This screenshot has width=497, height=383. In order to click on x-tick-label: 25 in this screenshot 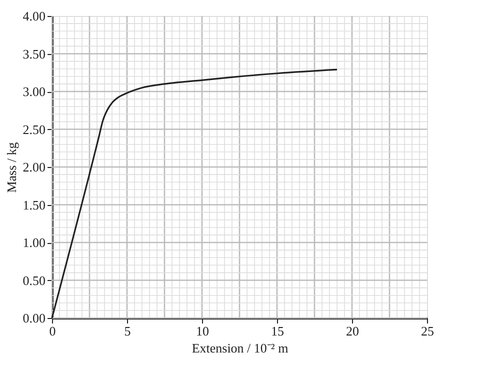, I will do `click(427, 331)`.